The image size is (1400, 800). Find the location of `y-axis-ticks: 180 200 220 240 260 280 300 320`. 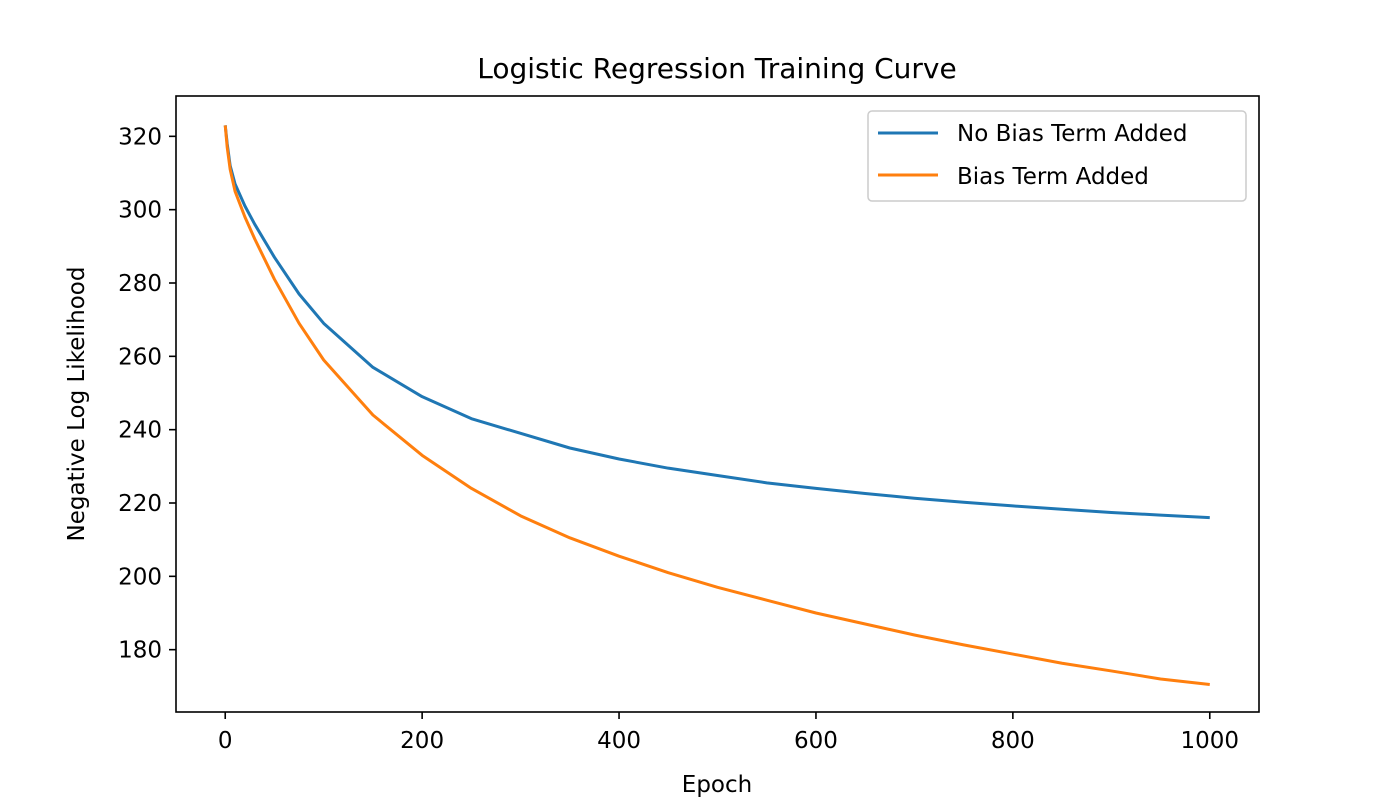

y-axis-ticks: 180 200 220 240 260 280 300 320 is located at coordinates (147, 394).